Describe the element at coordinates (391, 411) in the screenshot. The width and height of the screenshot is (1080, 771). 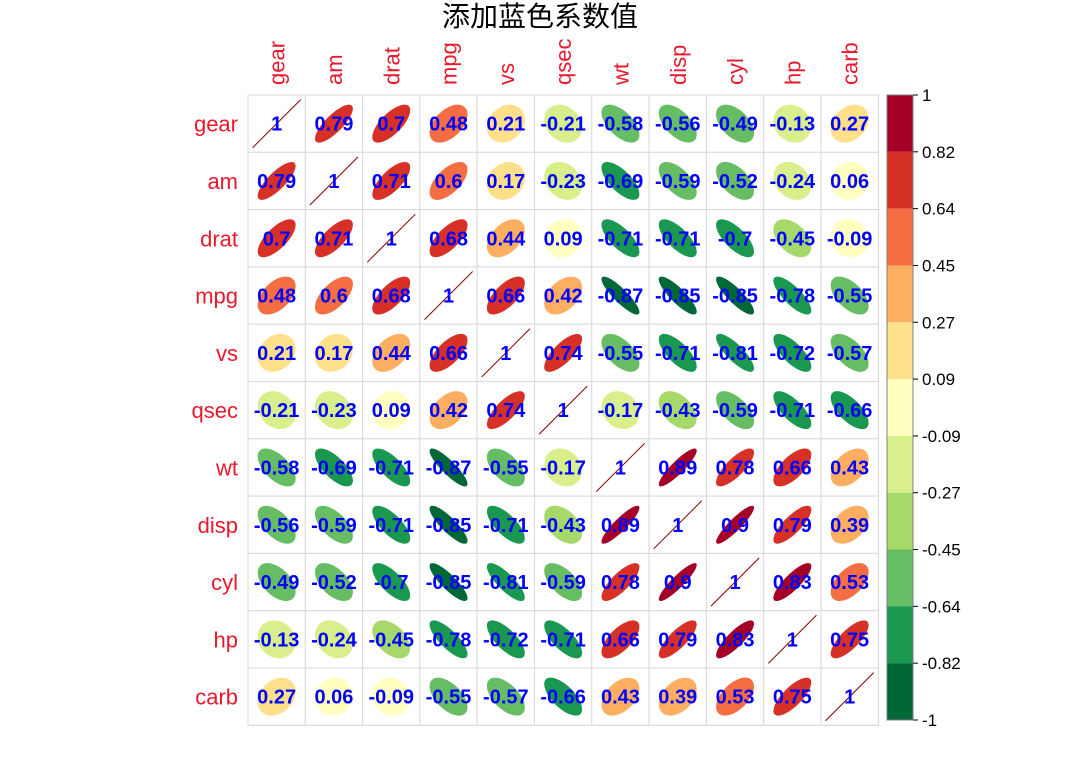
I see `value-label: 0.09` at that location.